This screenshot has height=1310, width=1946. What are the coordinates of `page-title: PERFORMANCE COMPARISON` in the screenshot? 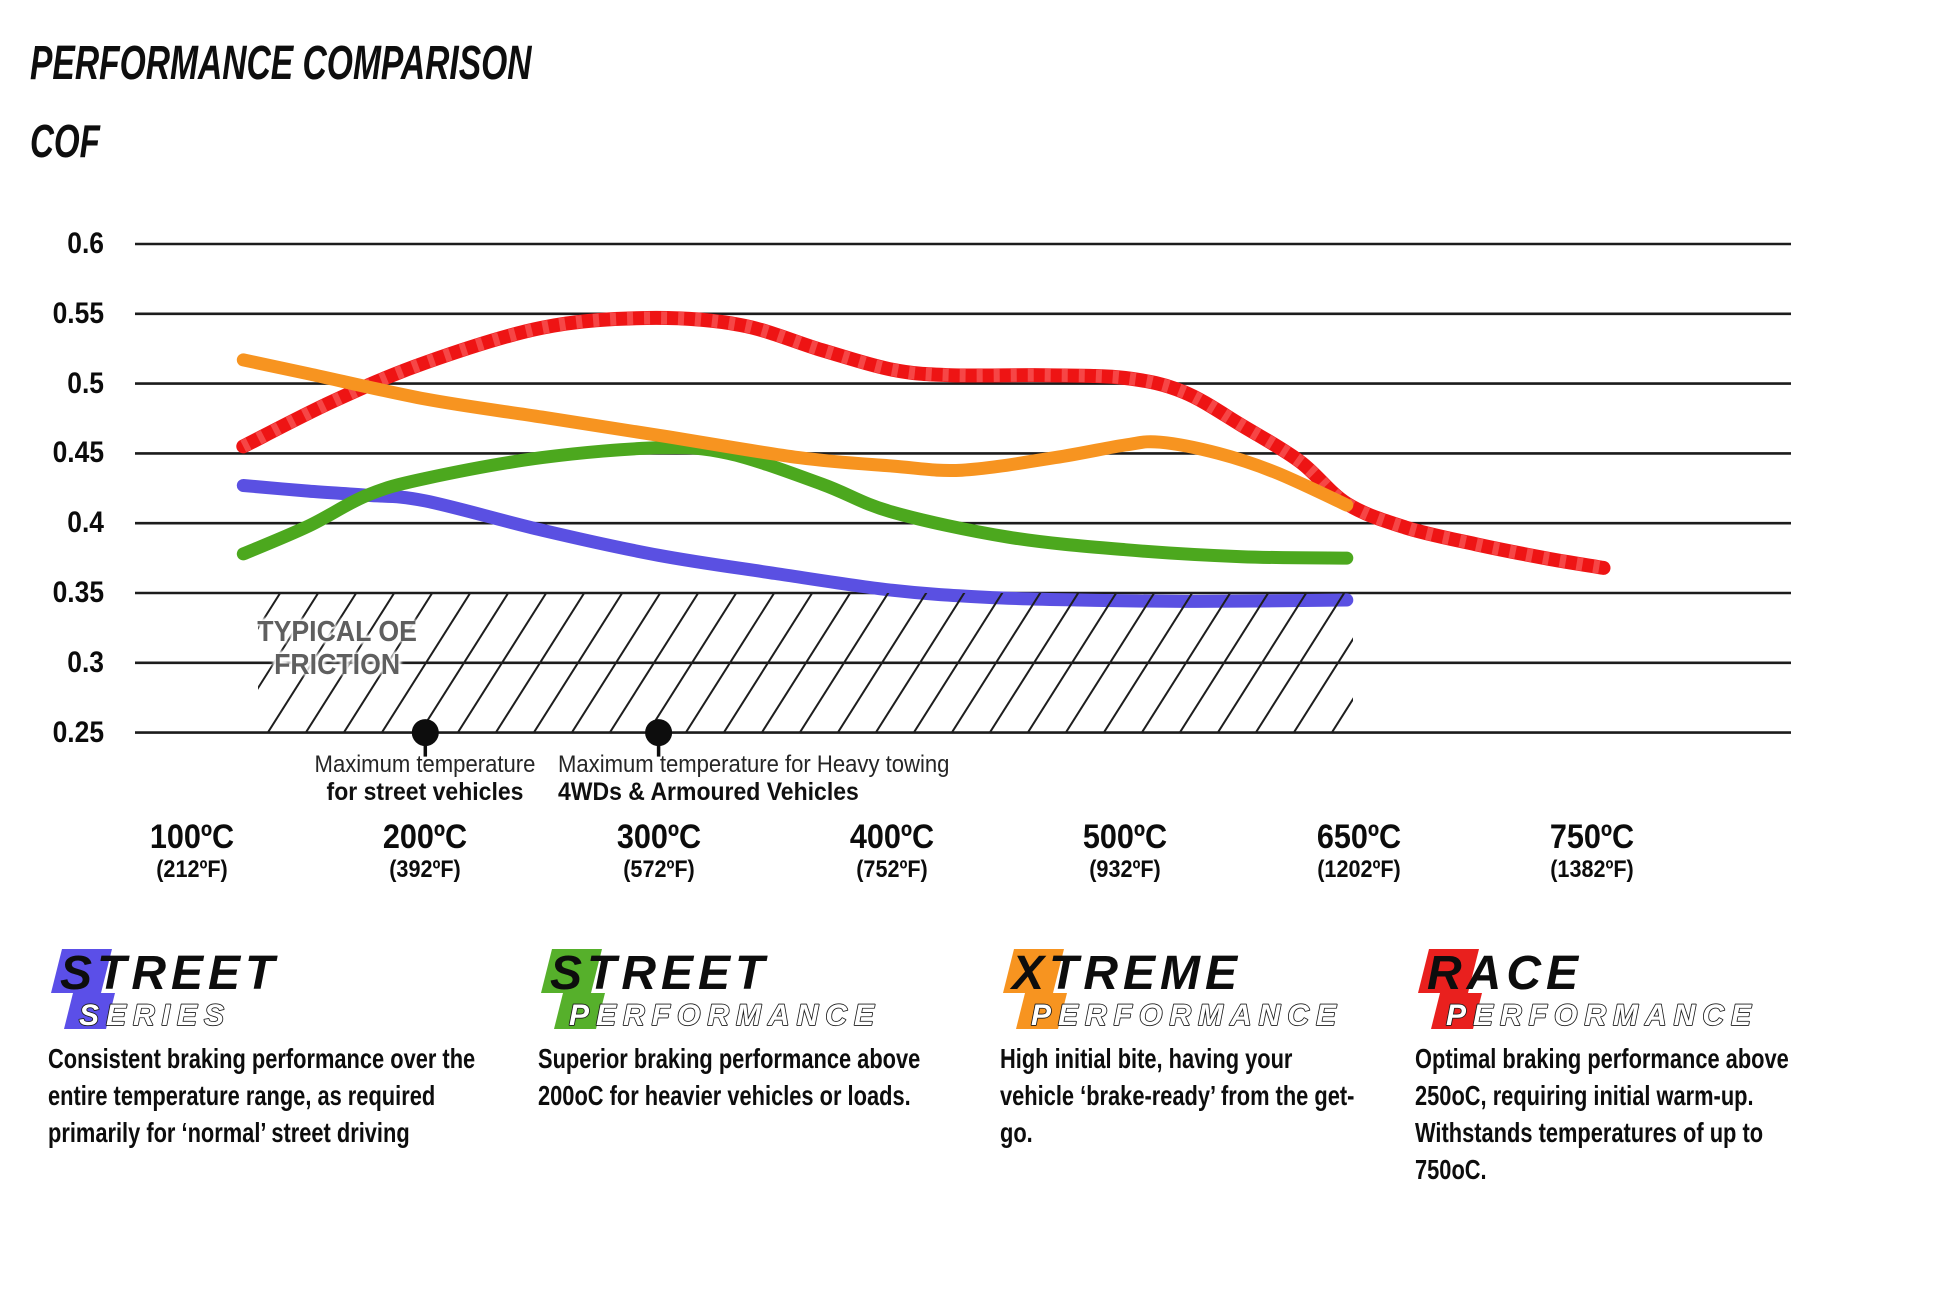 It's located at (281, 63).